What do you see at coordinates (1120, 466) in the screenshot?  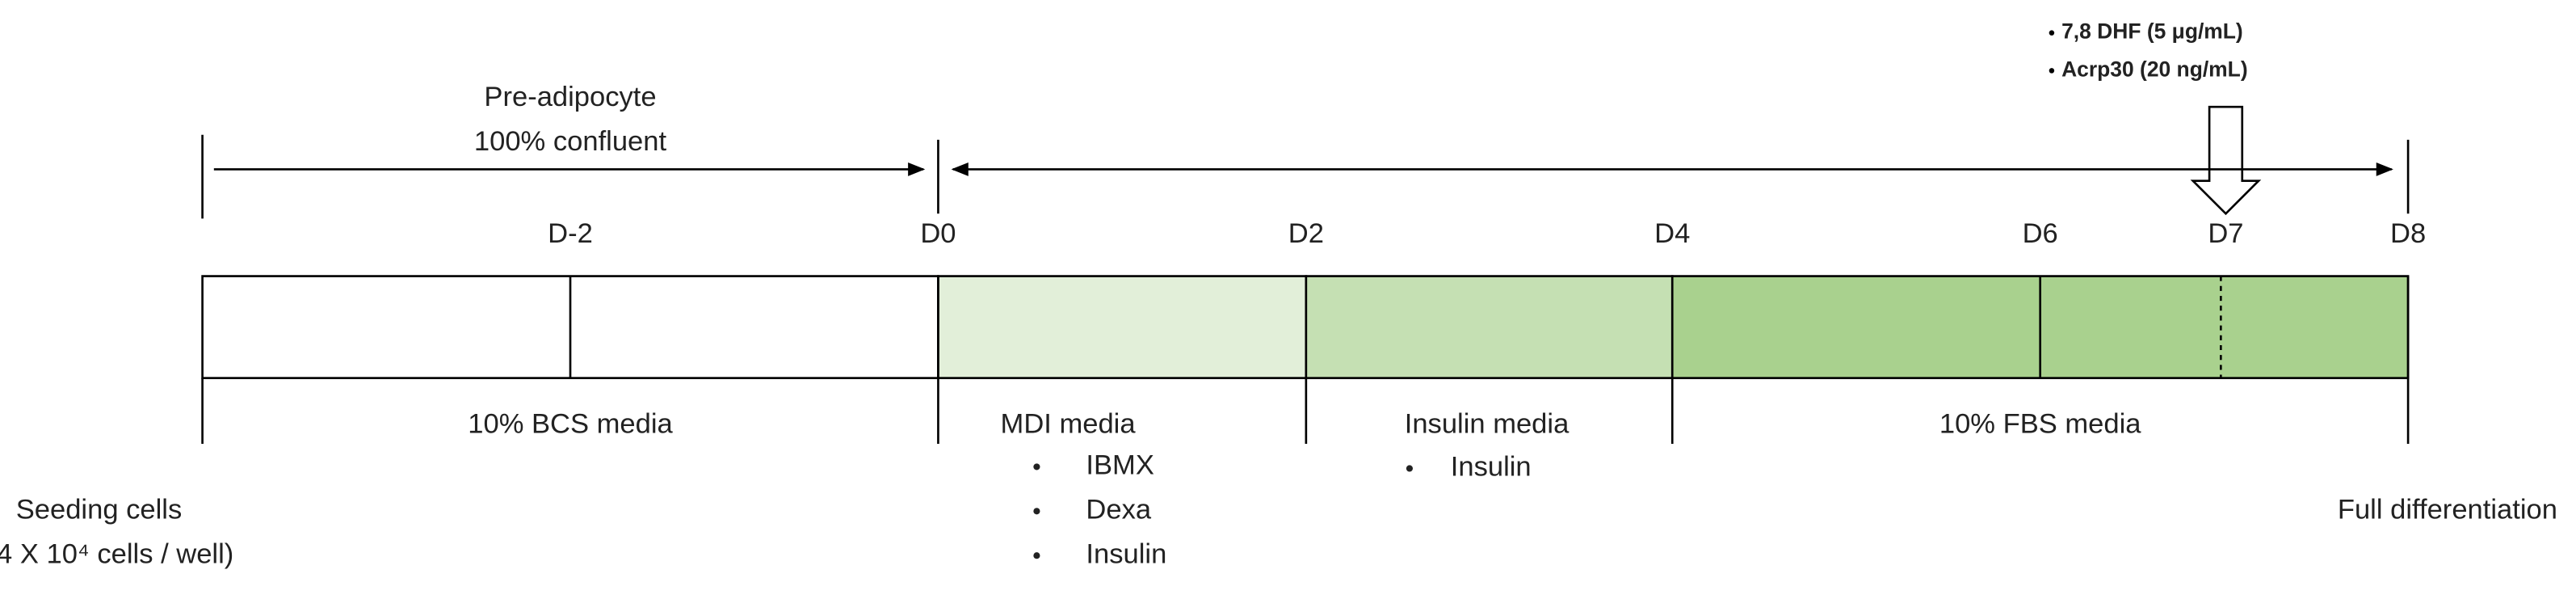 I see `stage-item: IBMX` at bounding box center [1120, 466].